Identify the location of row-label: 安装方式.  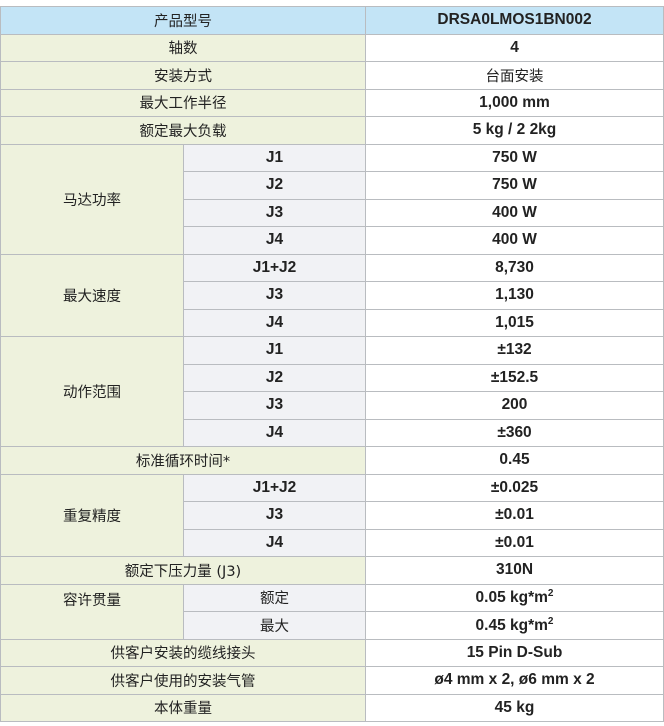
(183, 75).